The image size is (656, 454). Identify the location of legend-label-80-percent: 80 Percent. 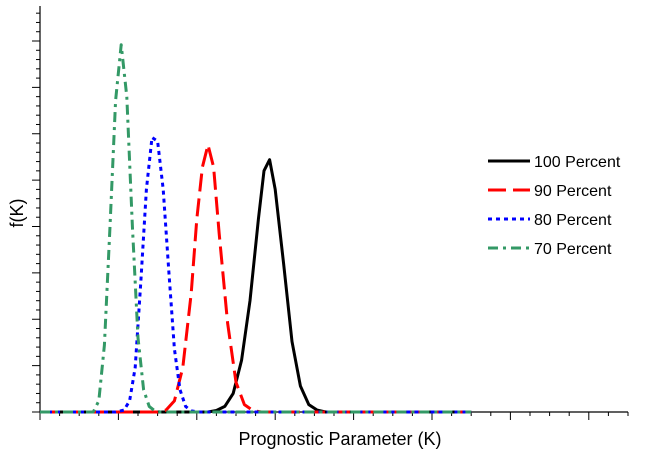
(573, 220).